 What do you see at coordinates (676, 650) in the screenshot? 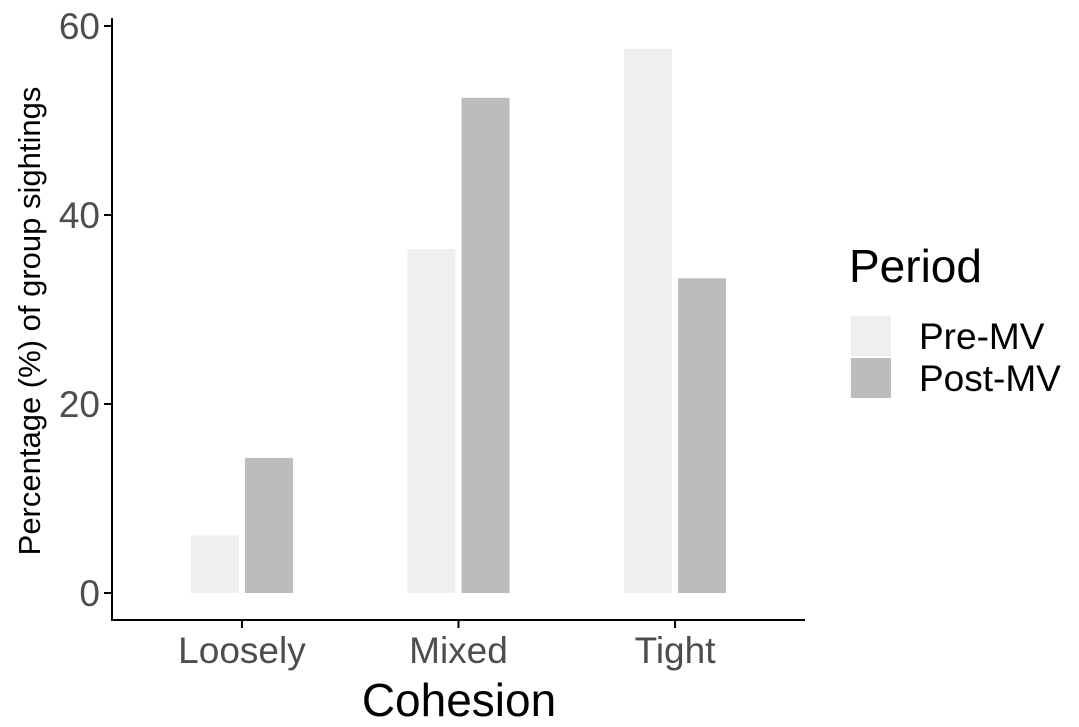
I see `x-tick-label: Tight` at bounding box center [676, 650].